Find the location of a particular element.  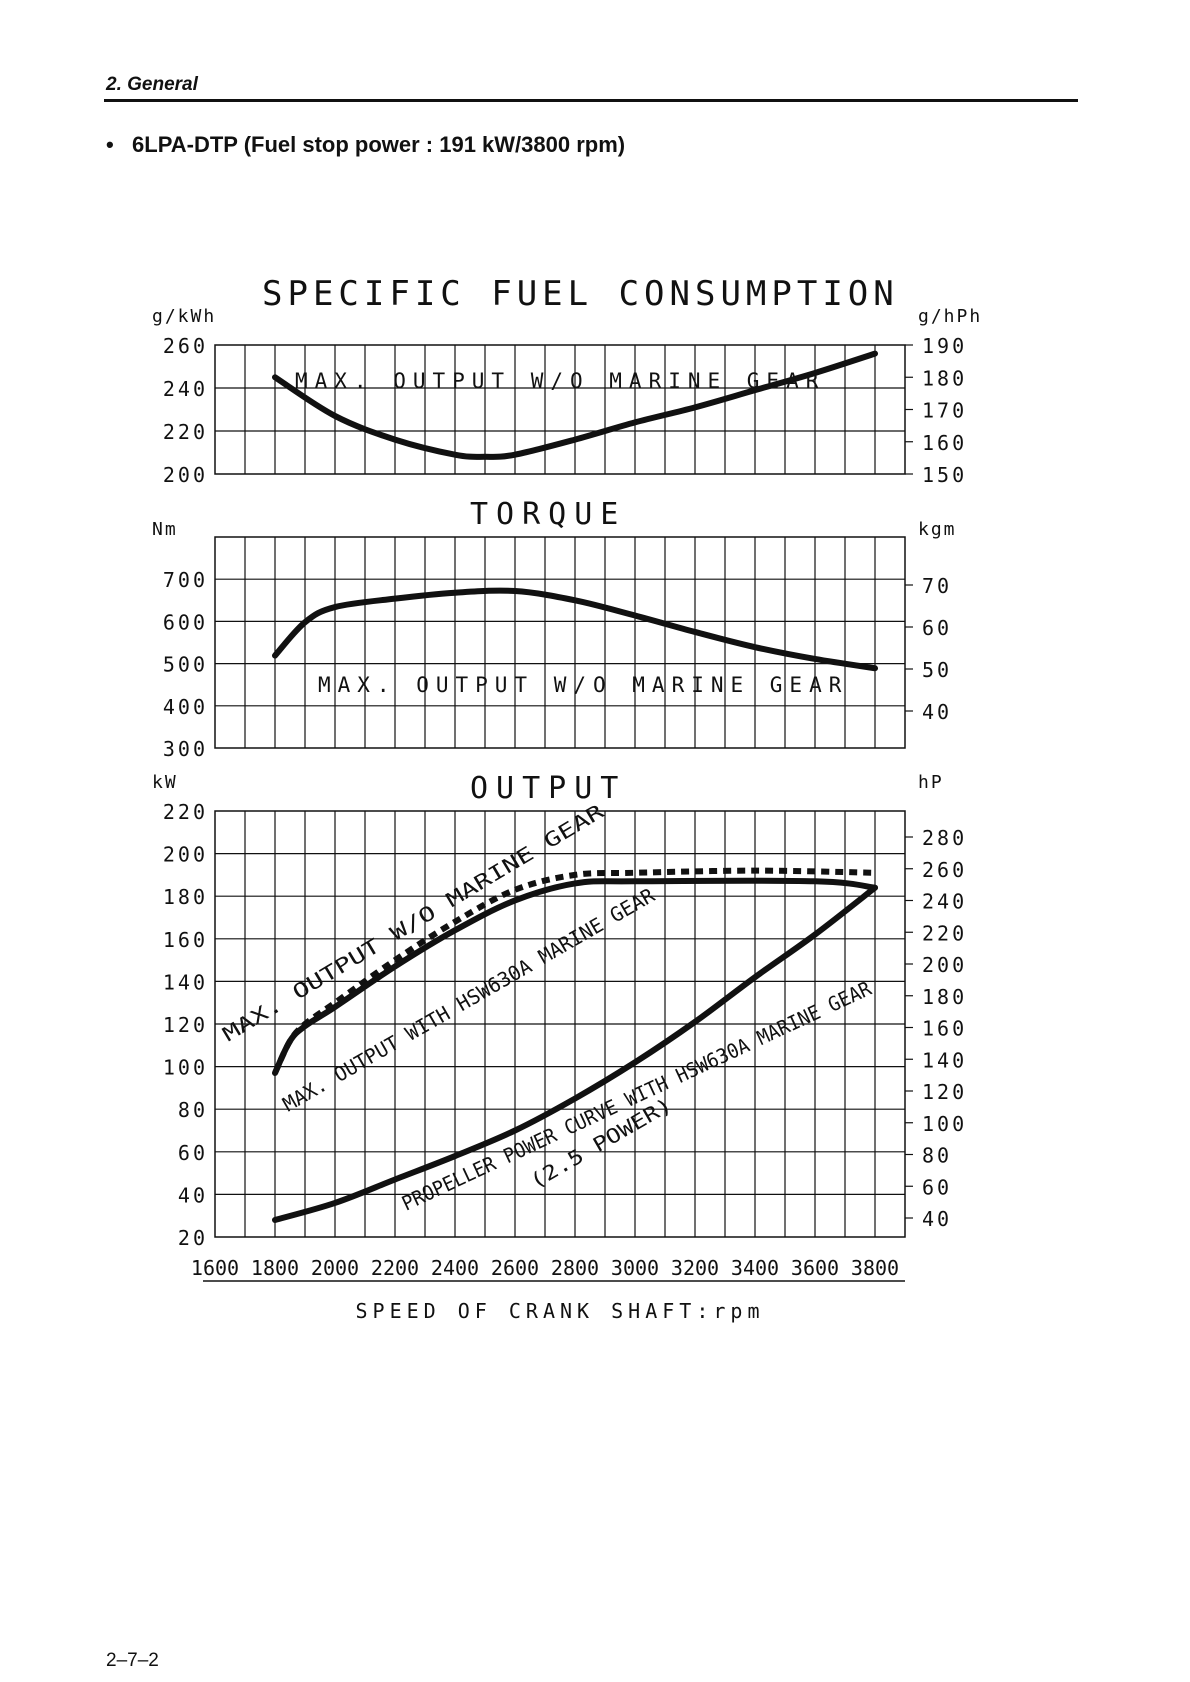

right-tick-label: 190 is located at coordinates (944, 346).